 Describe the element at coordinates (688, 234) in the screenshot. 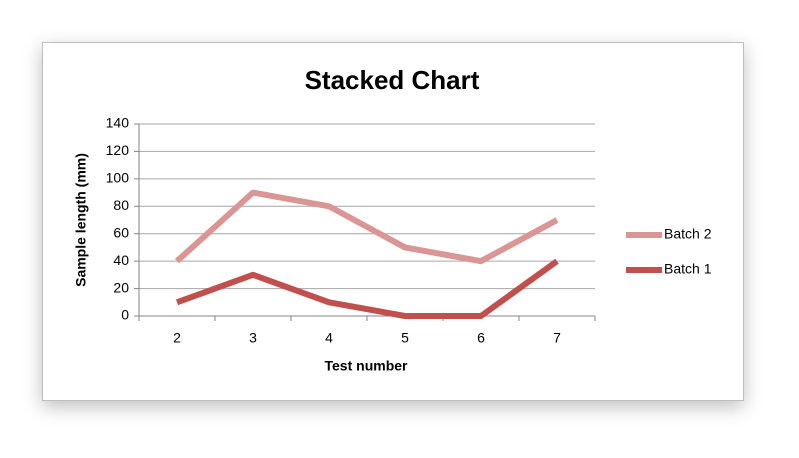

I see `legend-label: Batch 2` at that location.